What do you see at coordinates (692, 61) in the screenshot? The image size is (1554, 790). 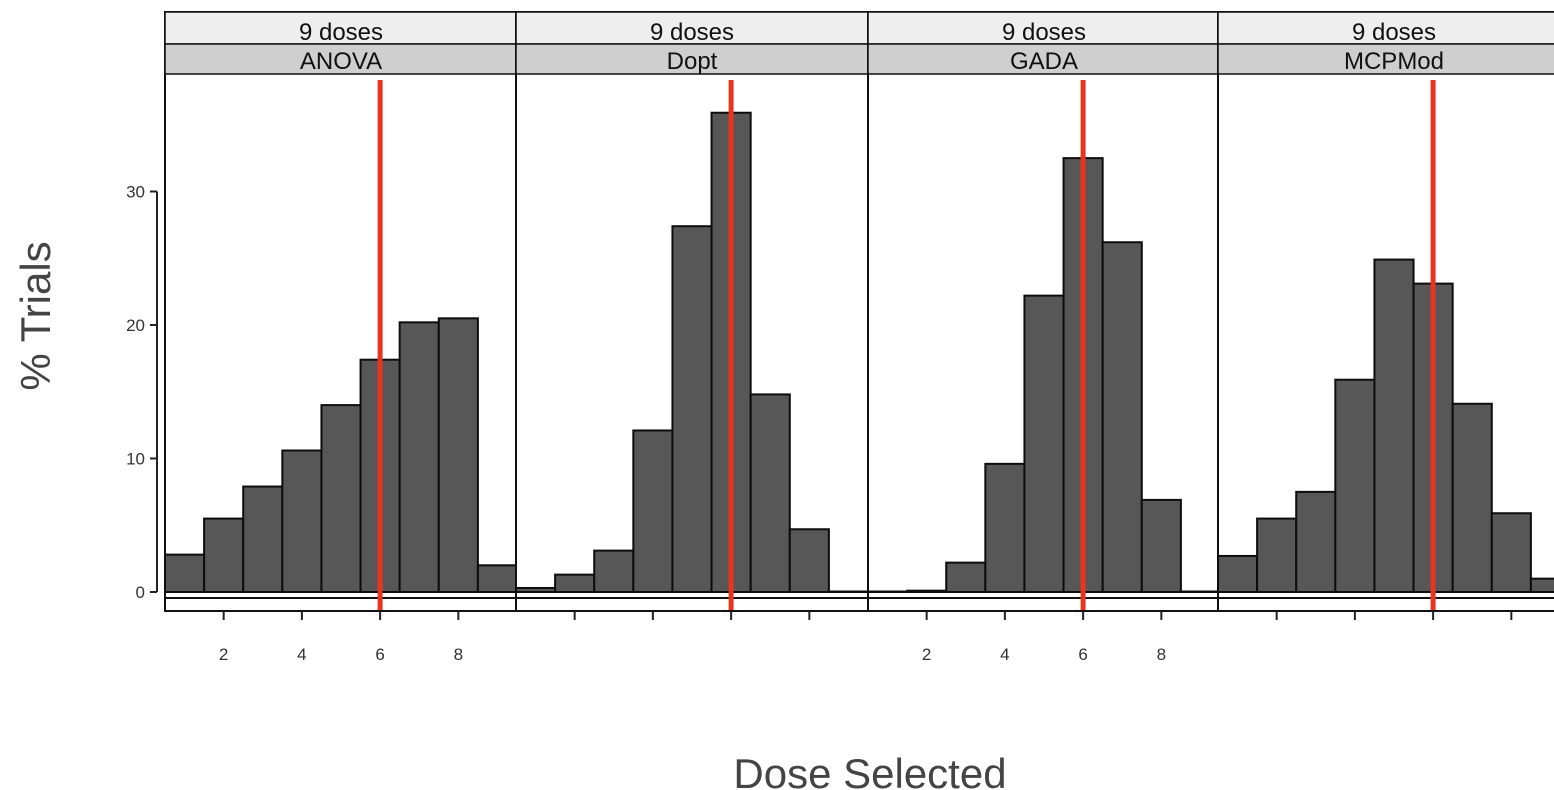 I see `strip-bottom-label: Dopt` at bounding box center [692, 61].